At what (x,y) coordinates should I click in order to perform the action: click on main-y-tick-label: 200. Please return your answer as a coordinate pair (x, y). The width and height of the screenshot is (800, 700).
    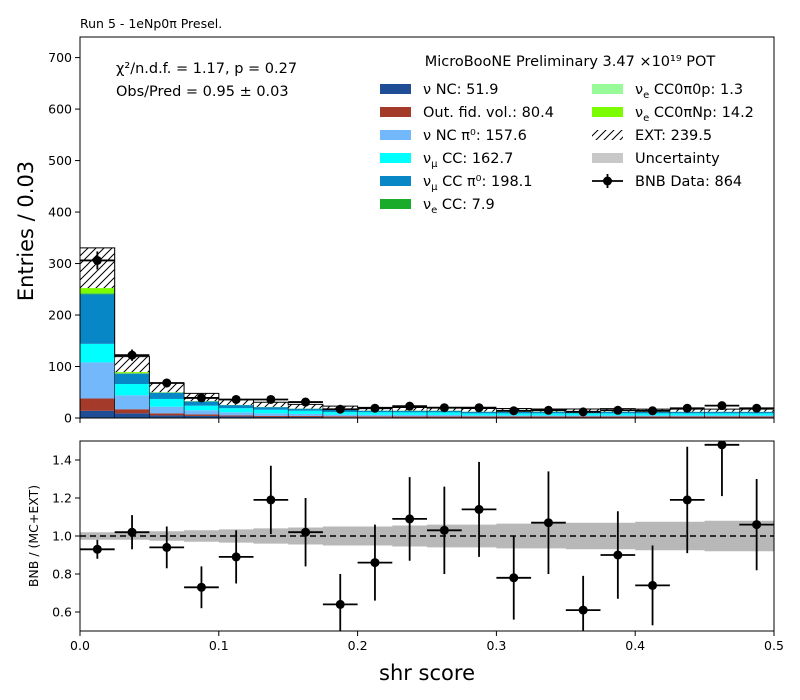
    Looking at the image, I should click on (60, 315).